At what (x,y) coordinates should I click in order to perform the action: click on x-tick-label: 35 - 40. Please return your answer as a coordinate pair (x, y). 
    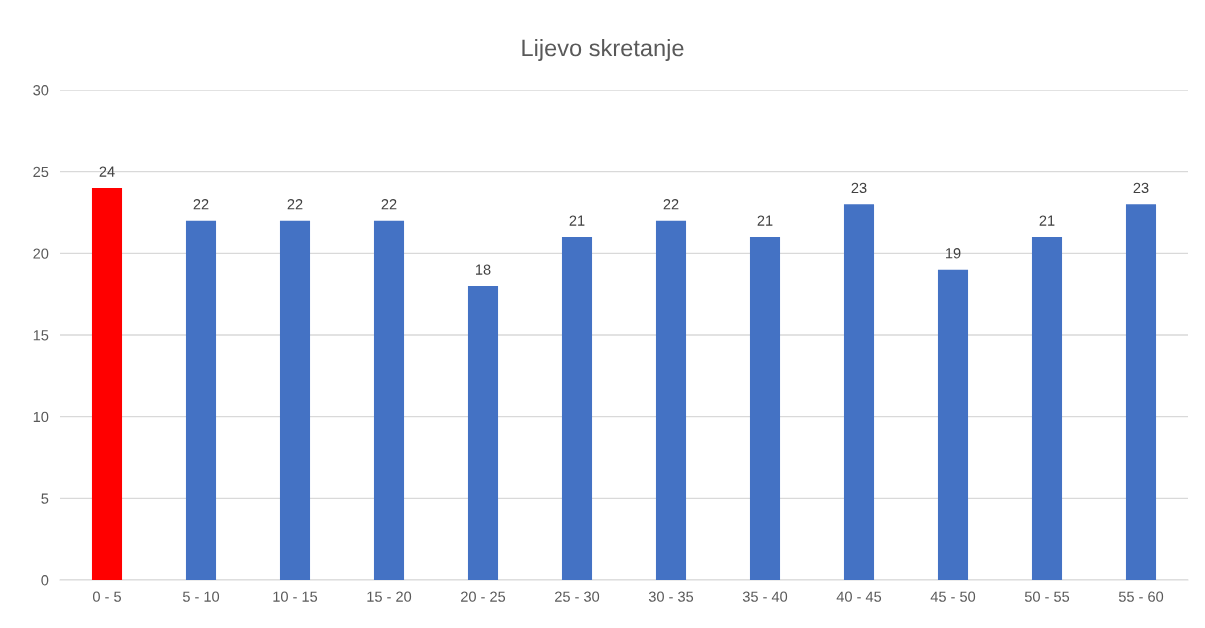
    Looking at the image, I should click on (765, 596).